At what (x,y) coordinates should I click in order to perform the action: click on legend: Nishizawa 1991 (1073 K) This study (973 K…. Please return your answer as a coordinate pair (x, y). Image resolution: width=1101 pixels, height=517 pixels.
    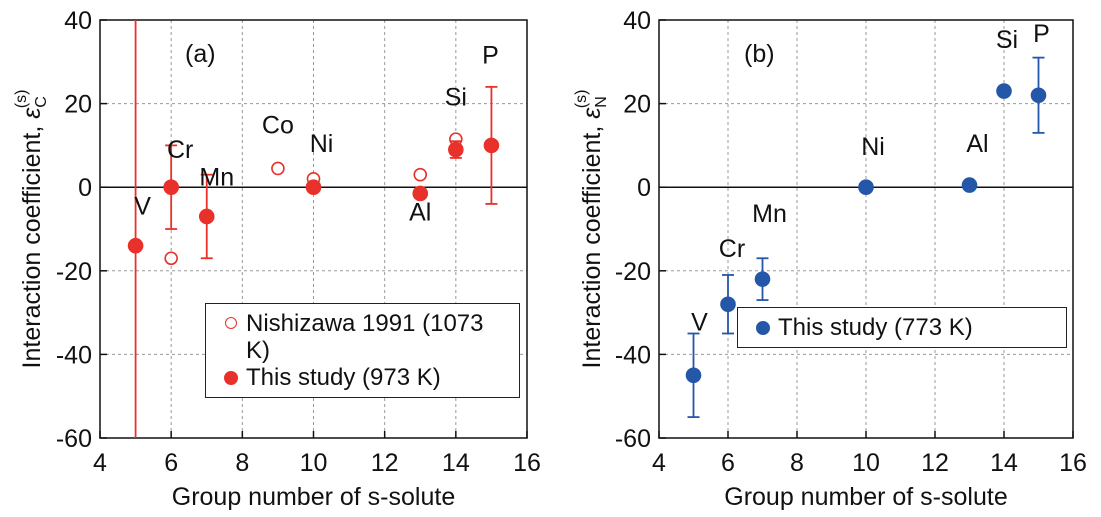
    Looking at the image, I should click on (362, 350).